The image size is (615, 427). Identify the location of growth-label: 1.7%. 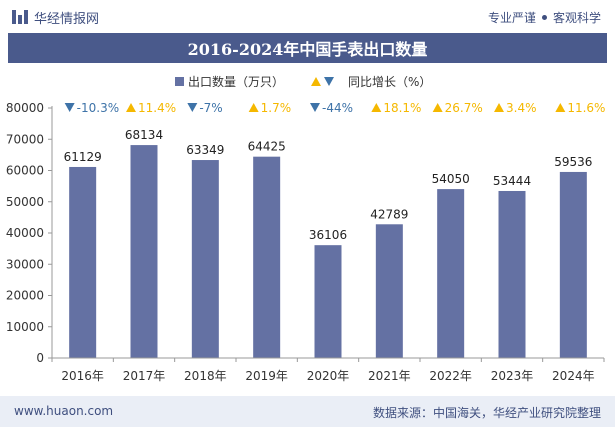
(276, 108).